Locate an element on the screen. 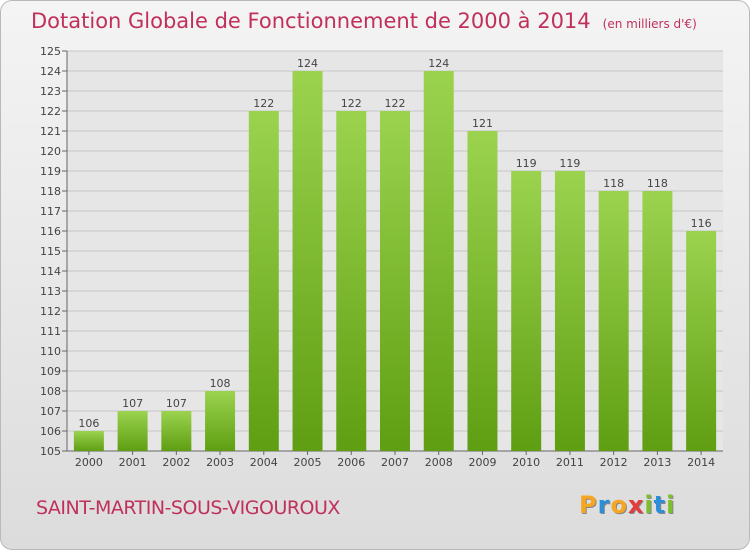 The width and height of the screenshot is (750, 550). x-tick-label: 2008 is located at coordinates (439, 462).